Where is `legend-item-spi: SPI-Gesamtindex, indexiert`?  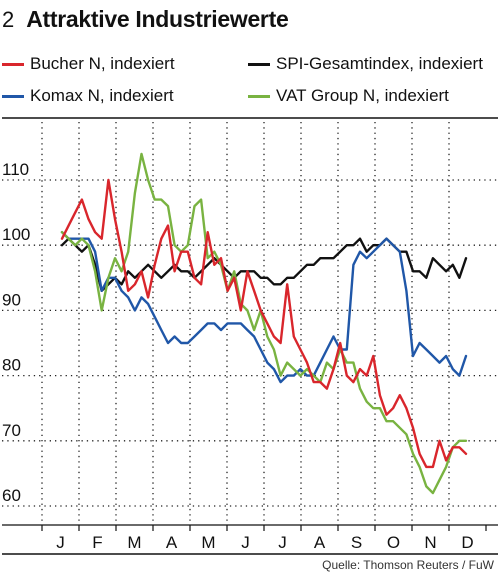
legend-item-spi: SPI-Gesamtindex, indexiert is located at coordinates (365, 64).